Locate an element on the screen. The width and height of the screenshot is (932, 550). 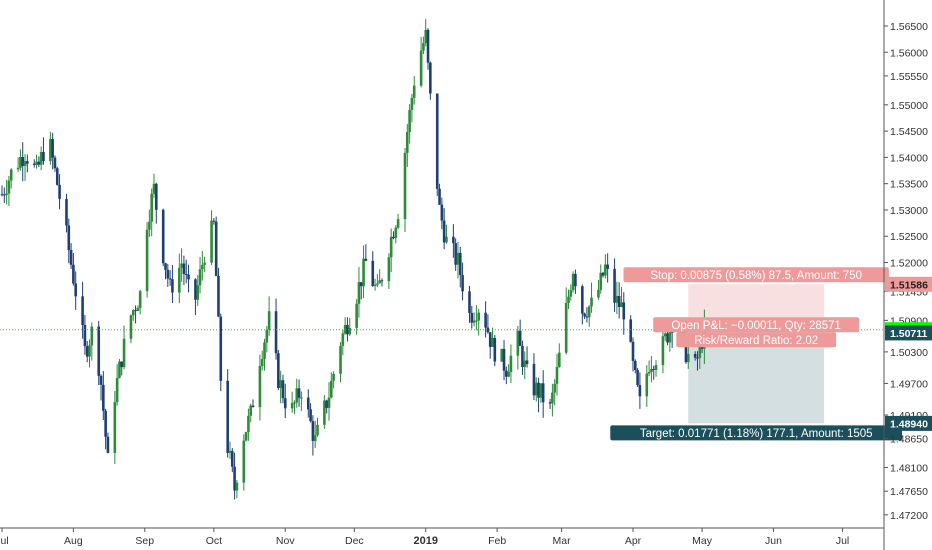
time-tick-label: Dec is located at coordinates (354, 541).